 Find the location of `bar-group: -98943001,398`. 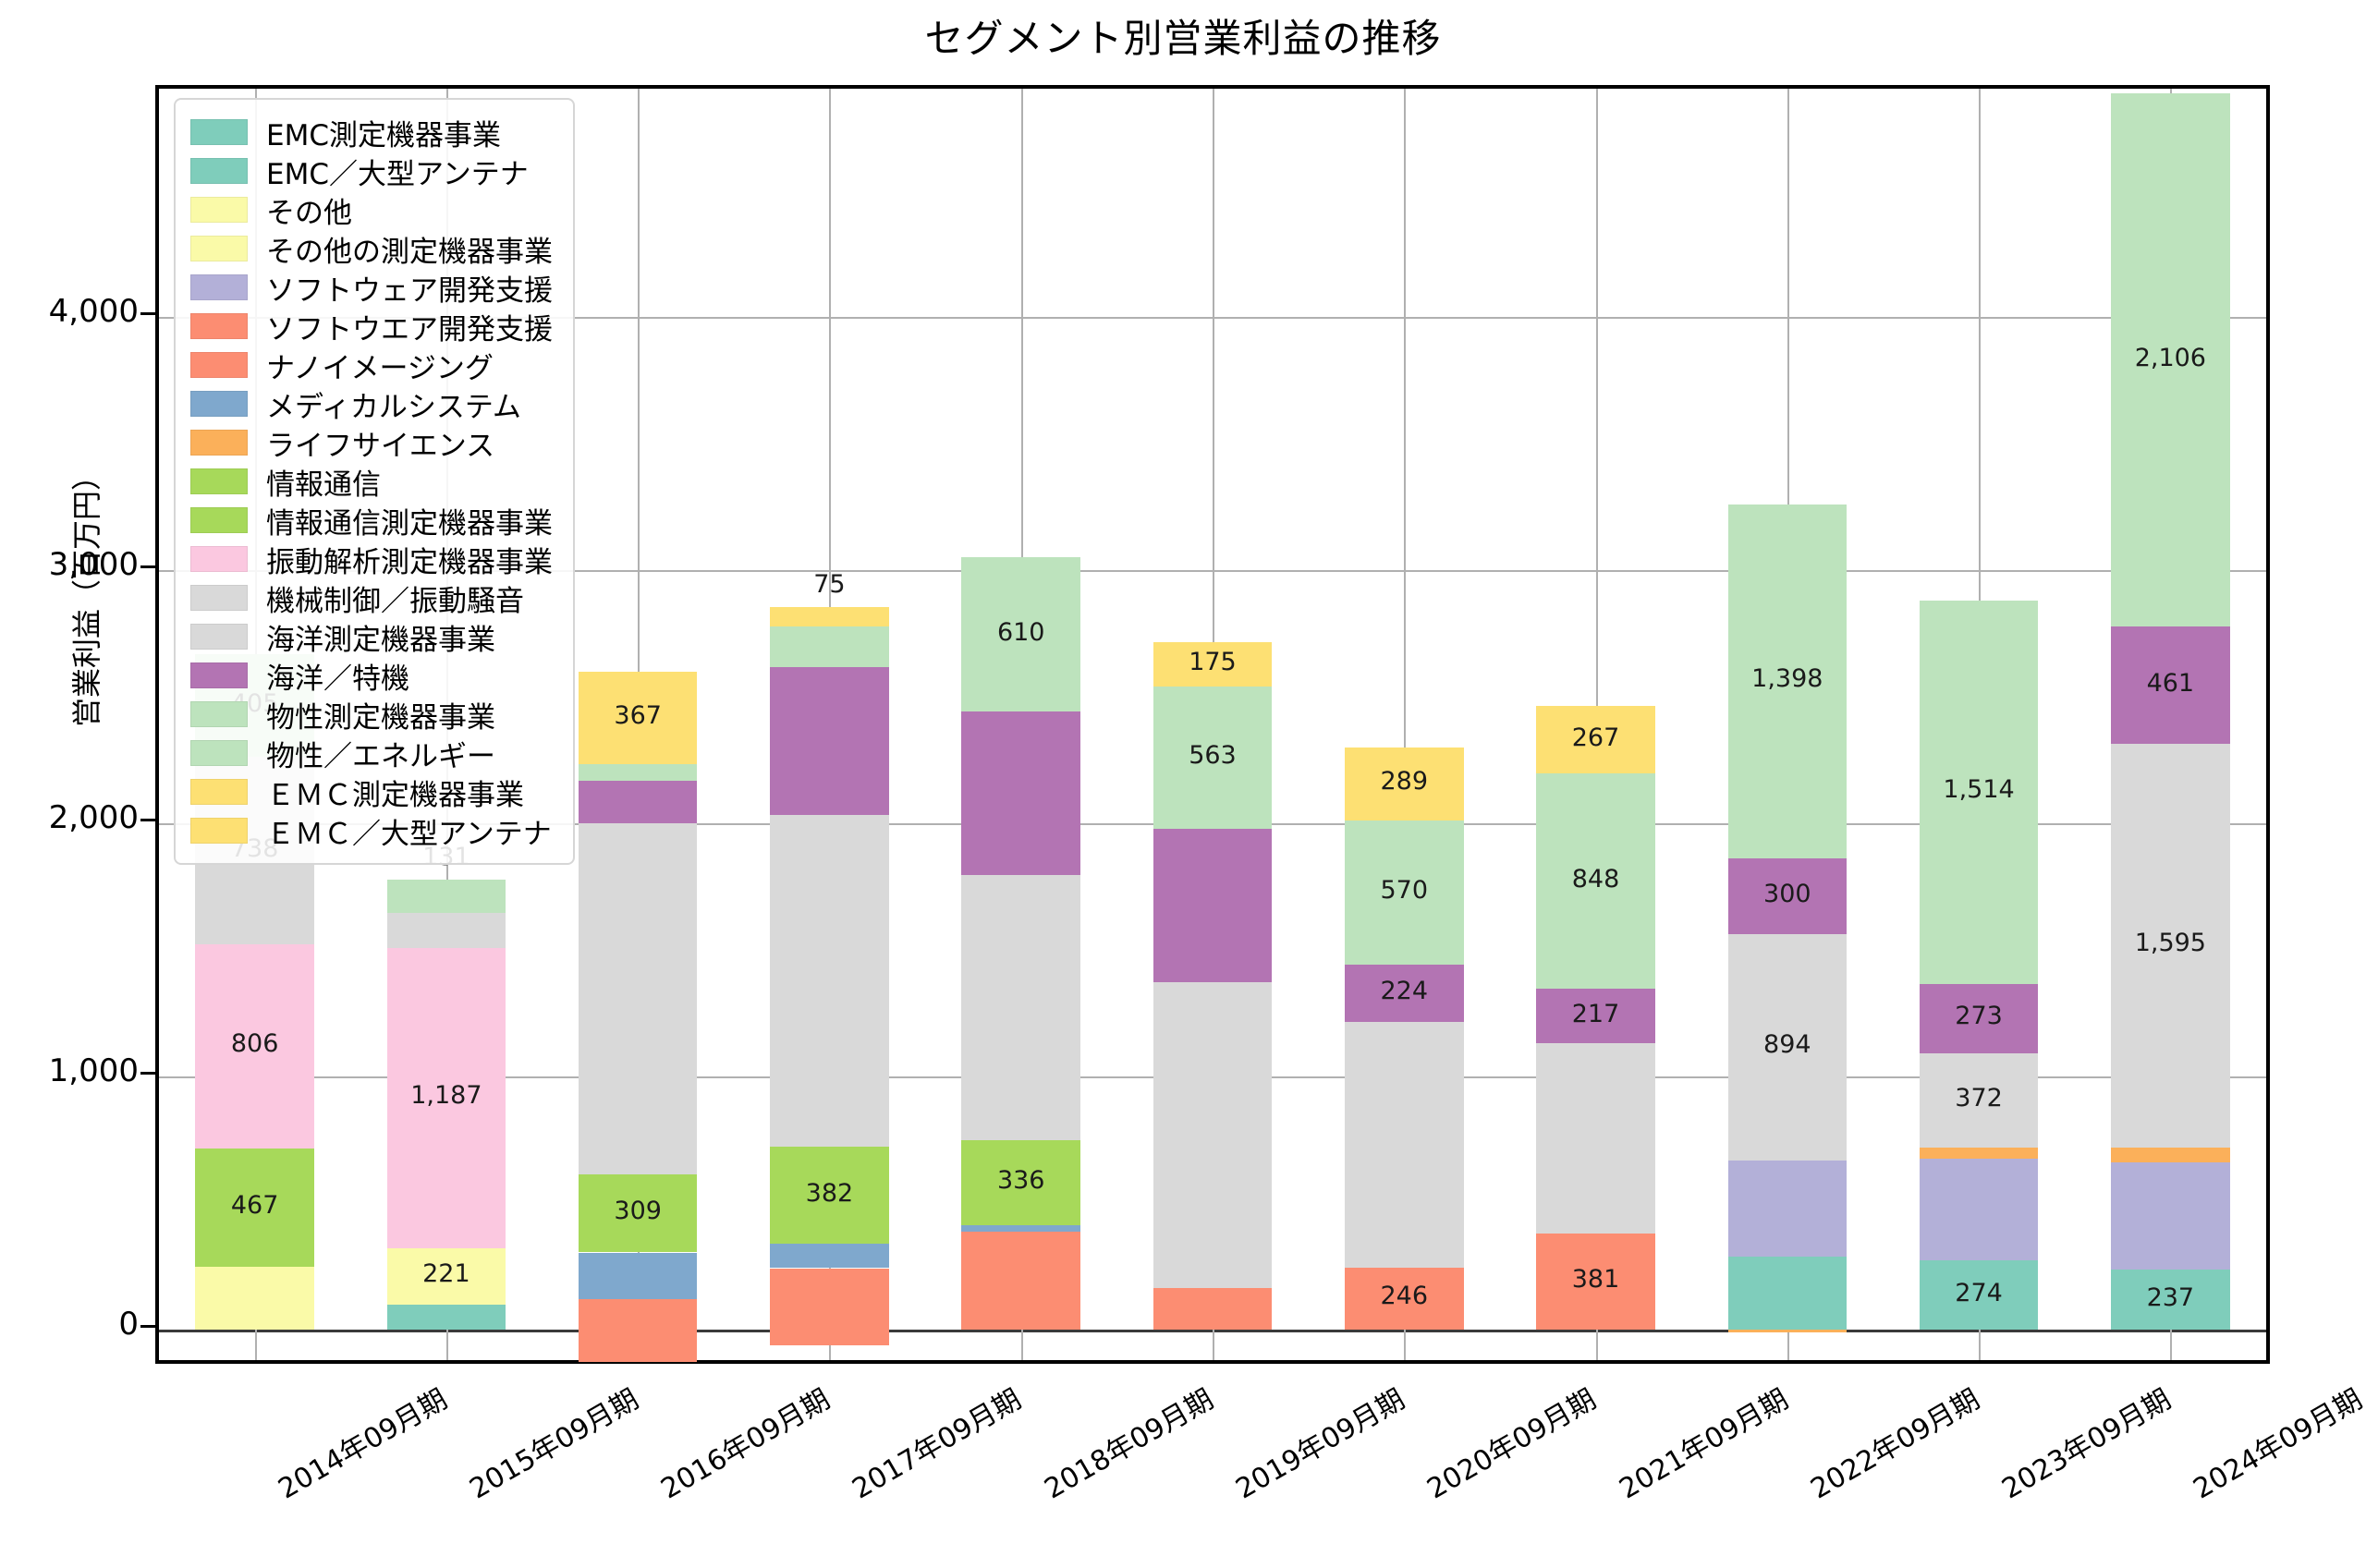

bar-group: -98943001,398 is located at coordinates (1788, 724).